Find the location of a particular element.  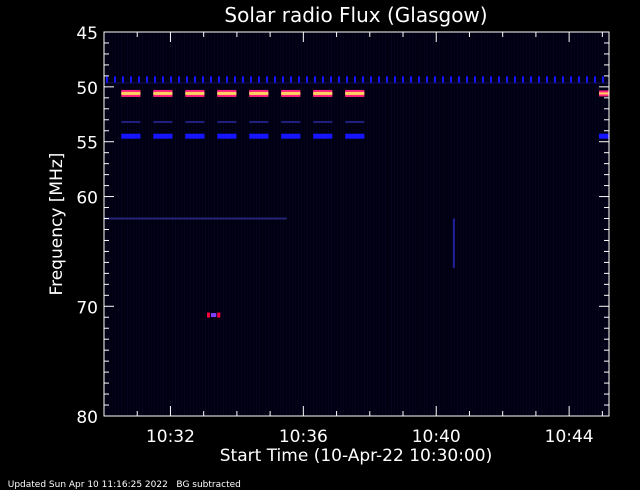

y-axis-label: Frequency [MHz] is located at coordinates (57, 224).